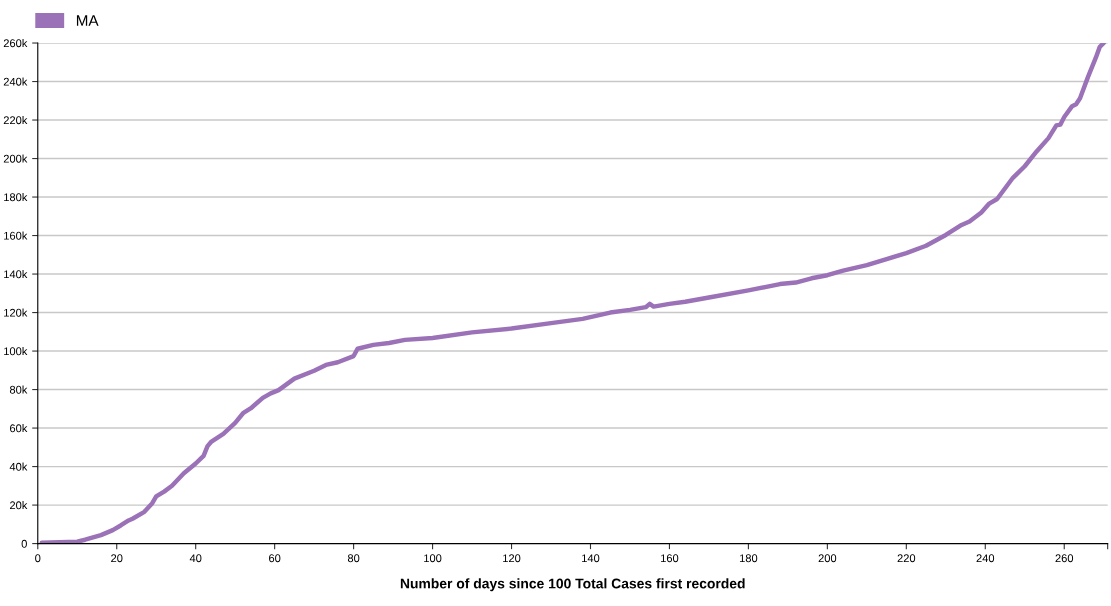  I want to click on x-tick-label: 260, so click(1064, 558).